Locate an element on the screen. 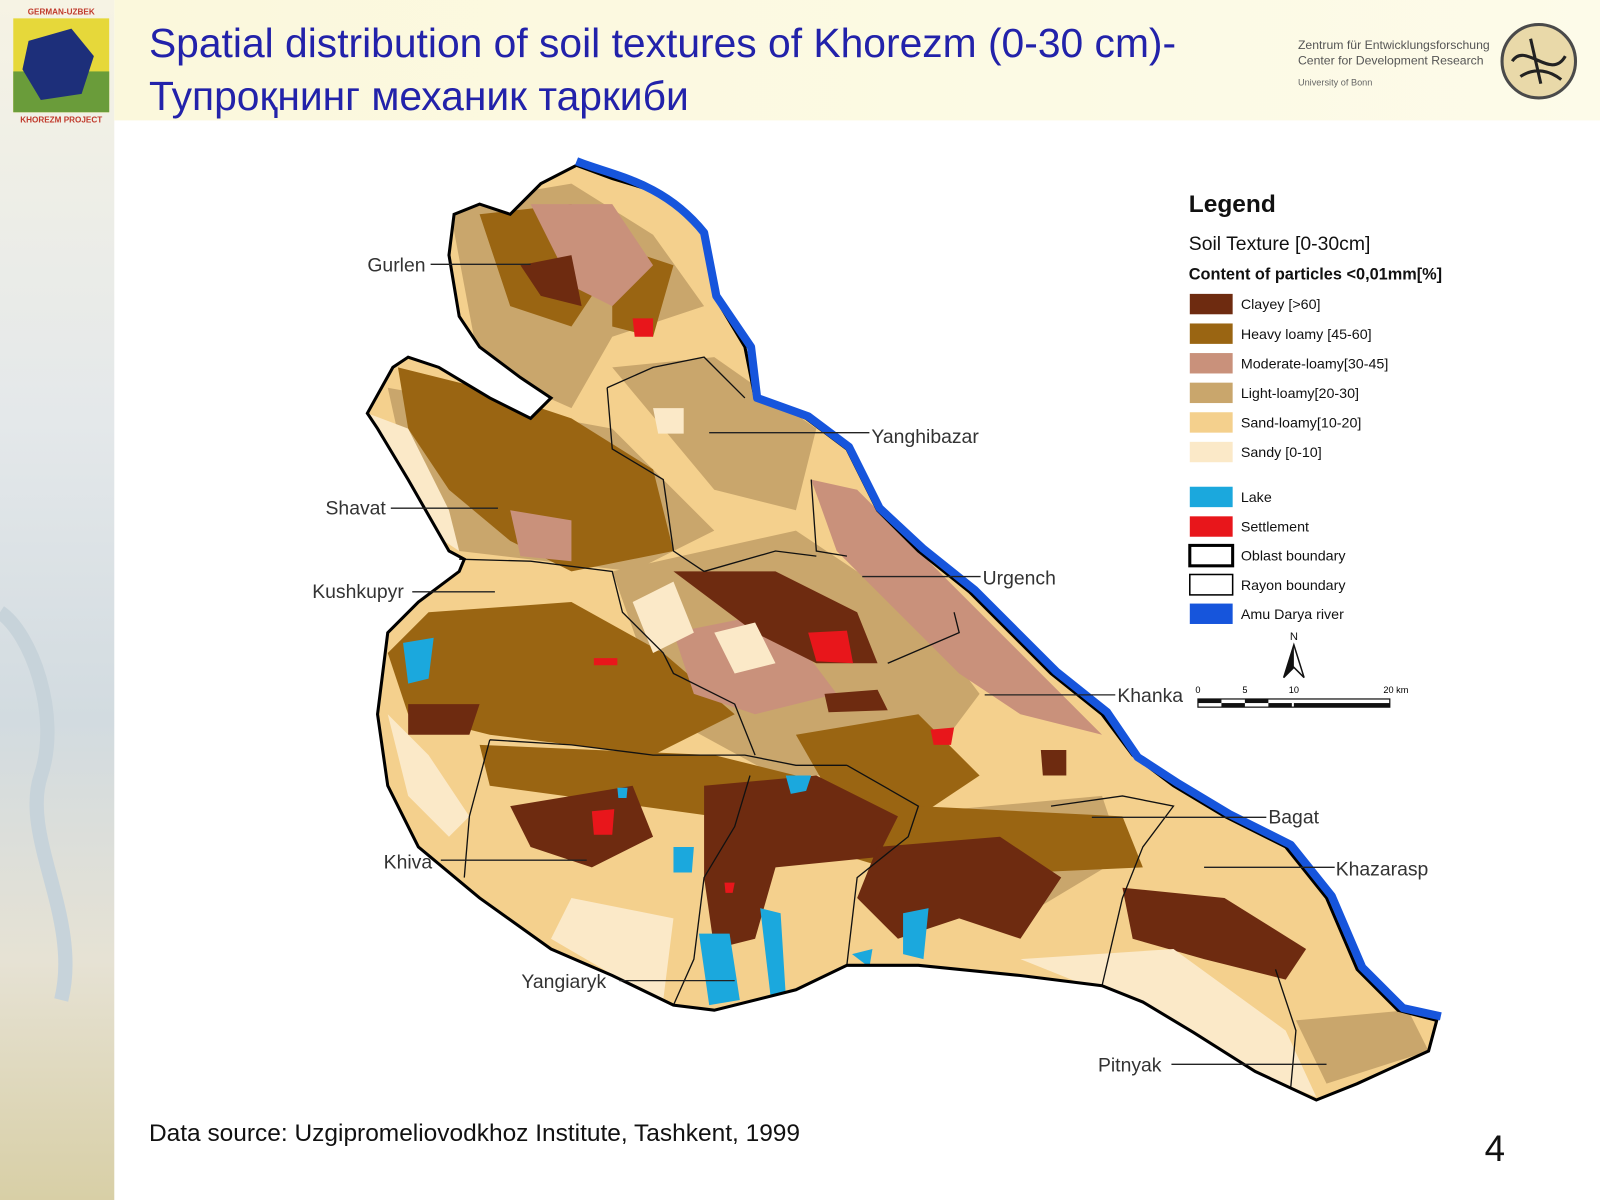  legend-label: Settlement is located at coordinates (1275, 528).